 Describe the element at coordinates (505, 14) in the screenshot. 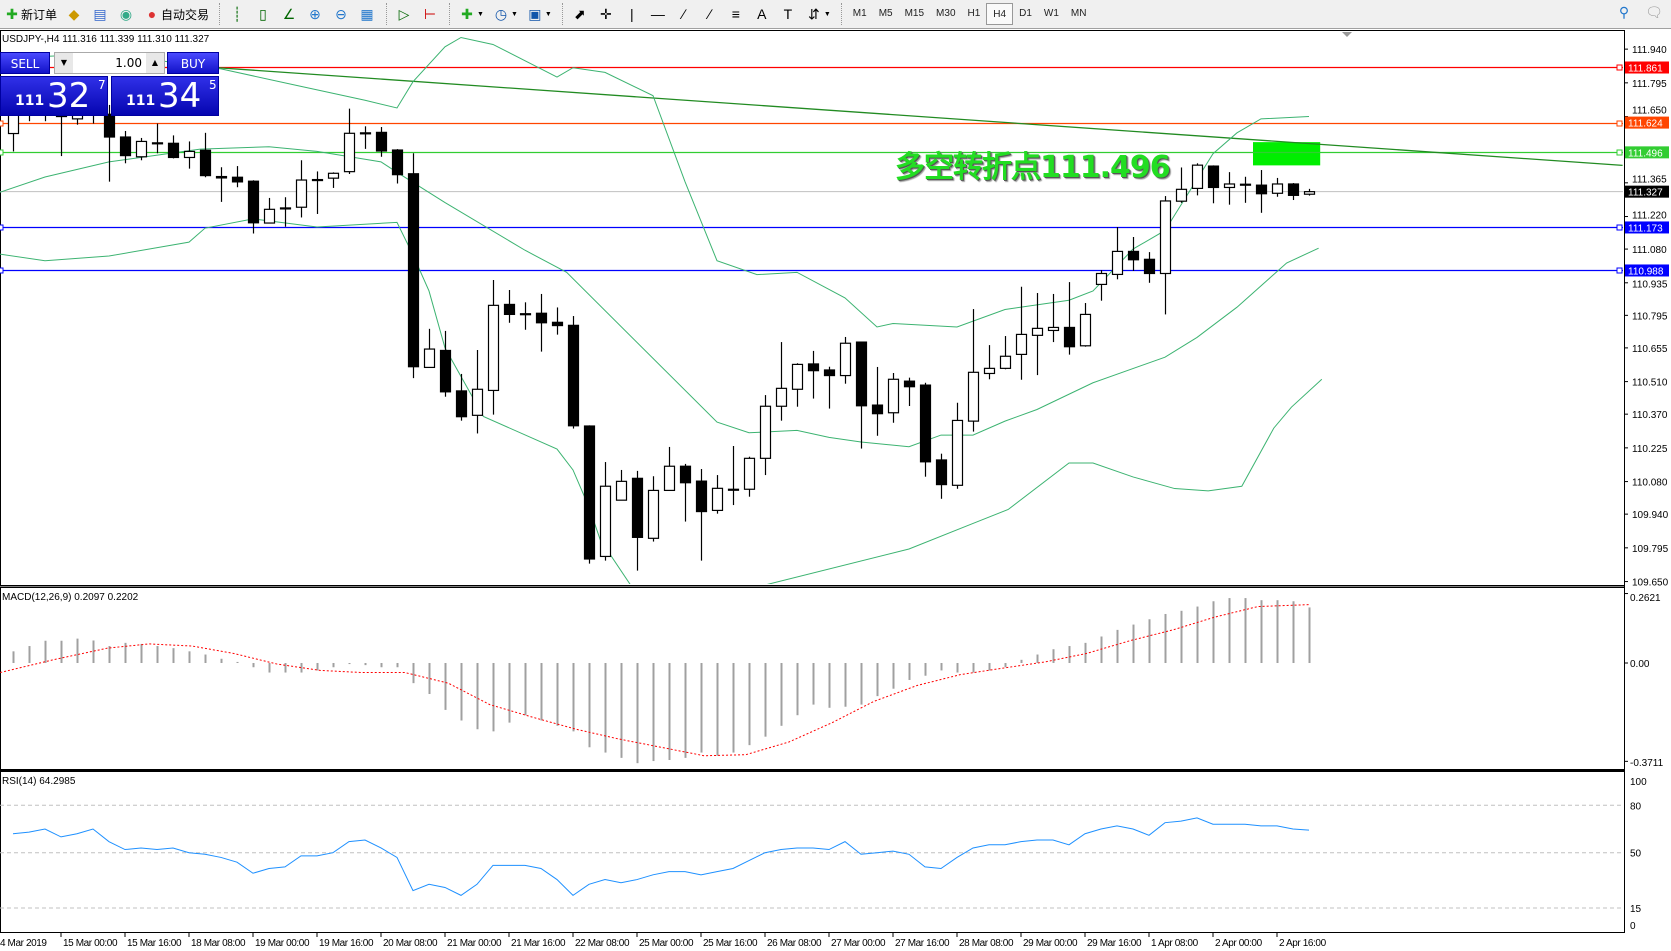

I see `periods-button: ◷ ▼` at that location.